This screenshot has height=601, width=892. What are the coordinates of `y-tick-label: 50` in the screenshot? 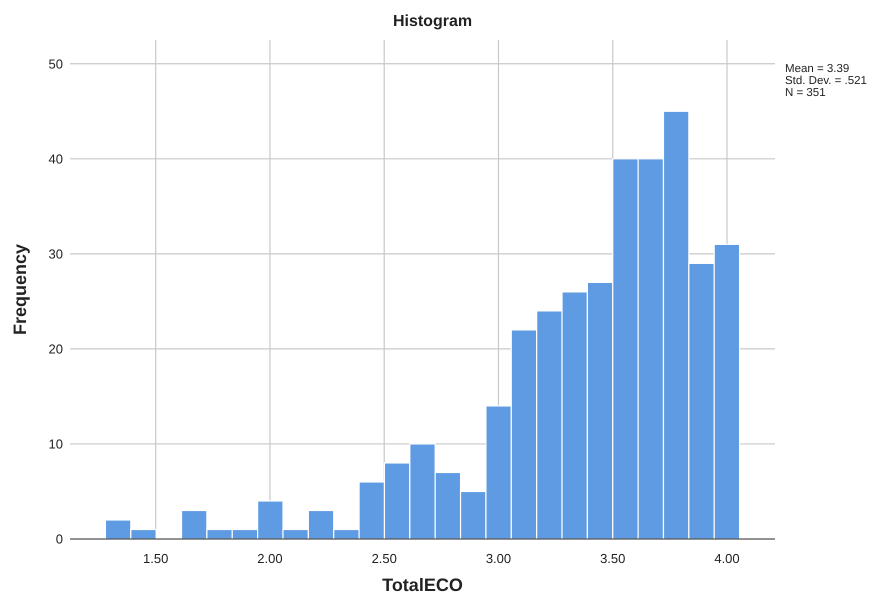 It's located at (55, 64).